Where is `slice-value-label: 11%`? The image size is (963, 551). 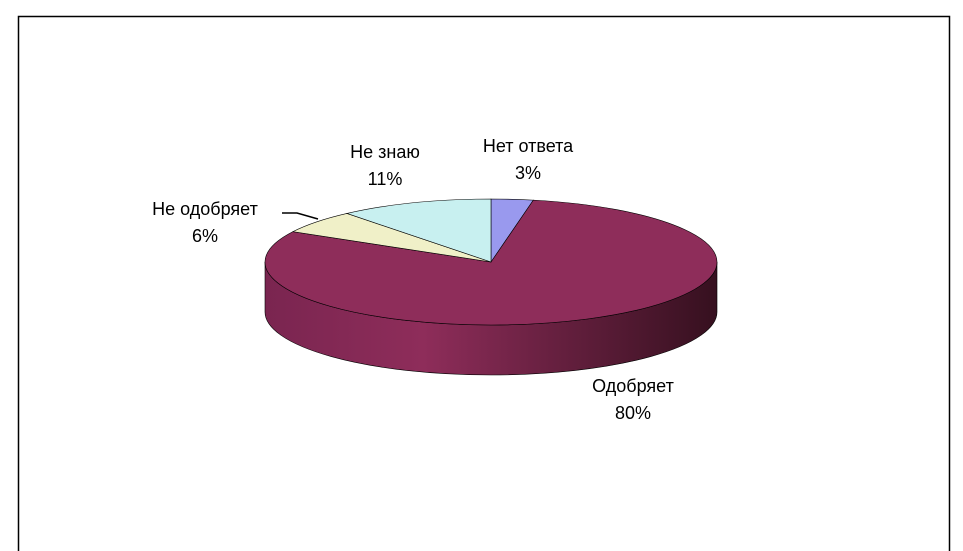
slice-value-label: 11% is located at coordinates (385, 179).